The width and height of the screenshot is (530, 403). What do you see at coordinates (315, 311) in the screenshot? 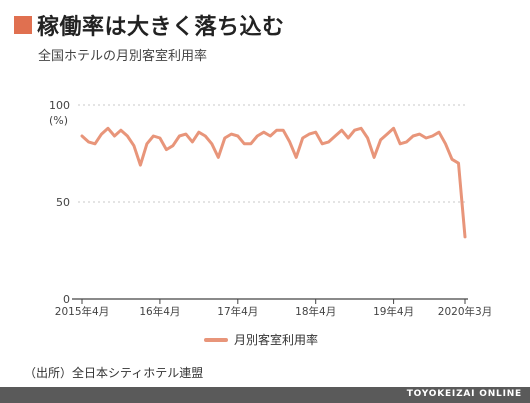
I see `x-tick-label: 18年4月` at bounding box center [315, 311].